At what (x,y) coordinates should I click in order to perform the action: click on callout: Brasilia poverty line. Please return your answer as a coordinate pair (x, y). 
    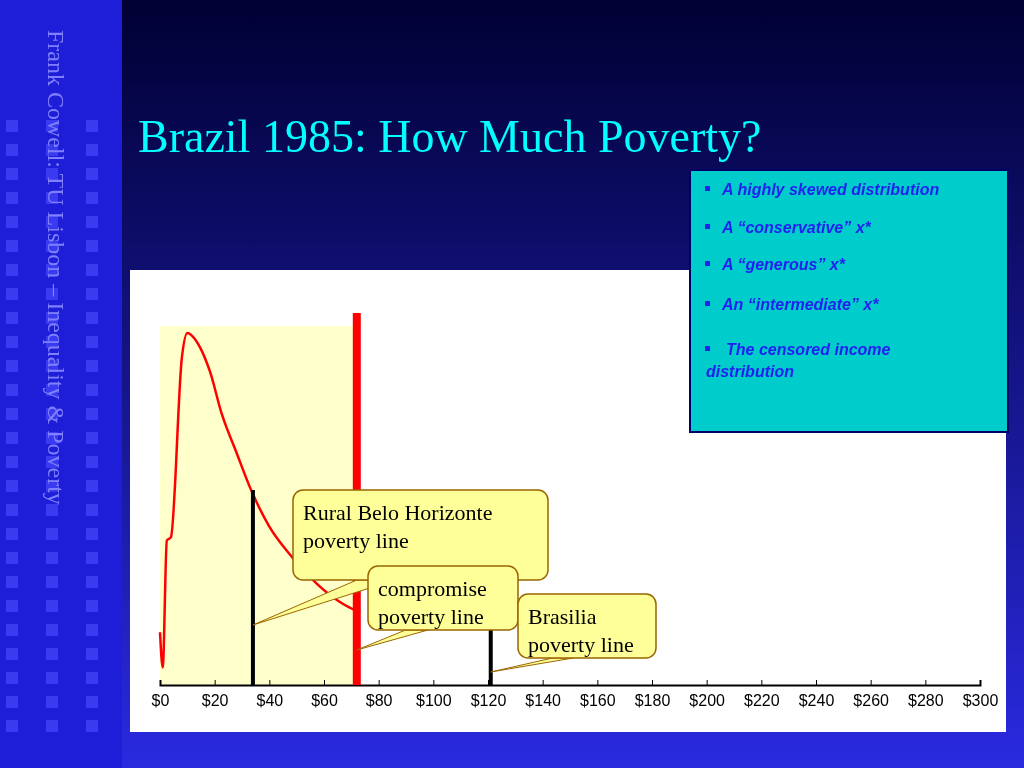
    Looking at the image, I should click on (573, 633).